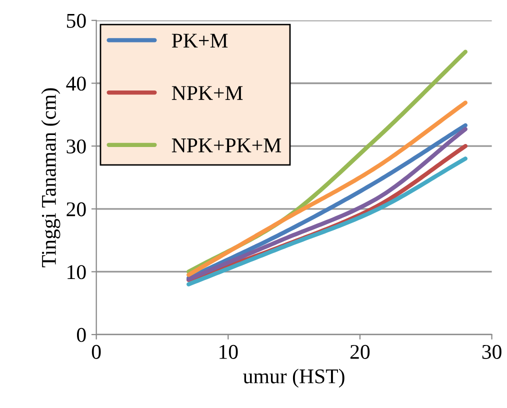 This screenshot has height=408, width=507. I want to click on legend-label: PK+M, so click(200, 41).